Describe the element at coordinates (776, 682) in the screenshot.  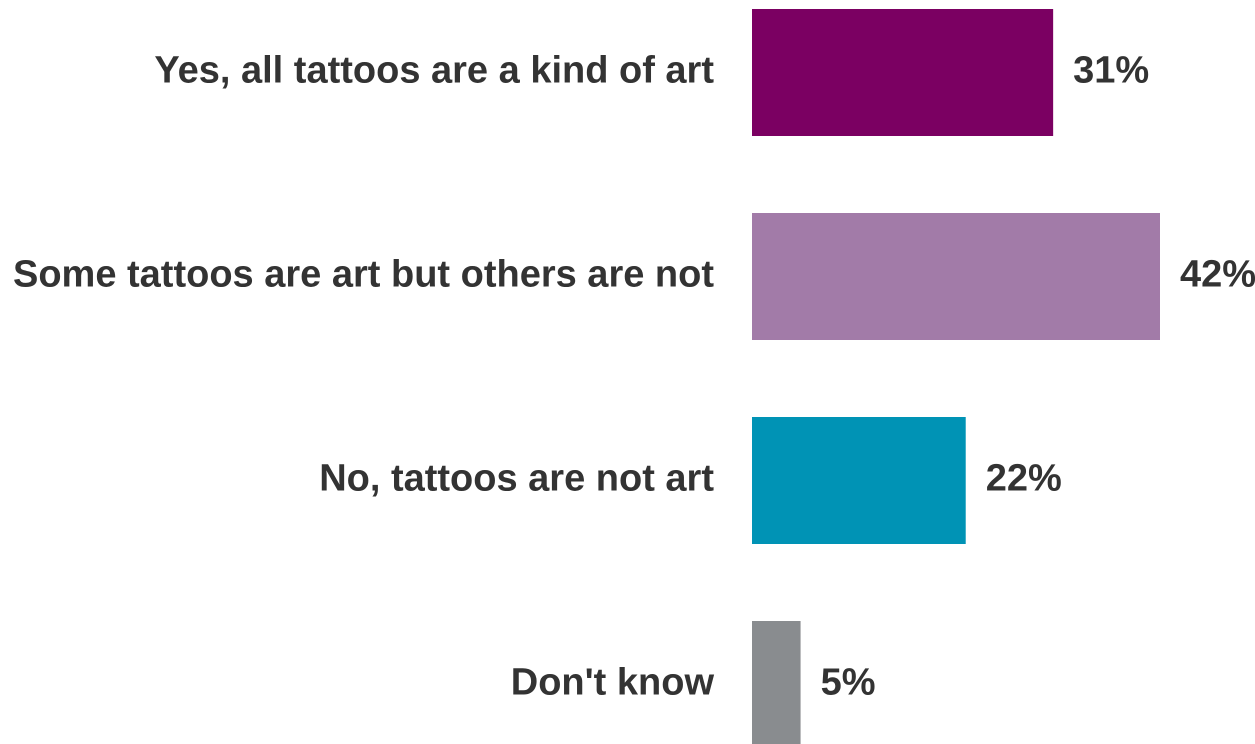
I see `bar-don-t-know` at that location.